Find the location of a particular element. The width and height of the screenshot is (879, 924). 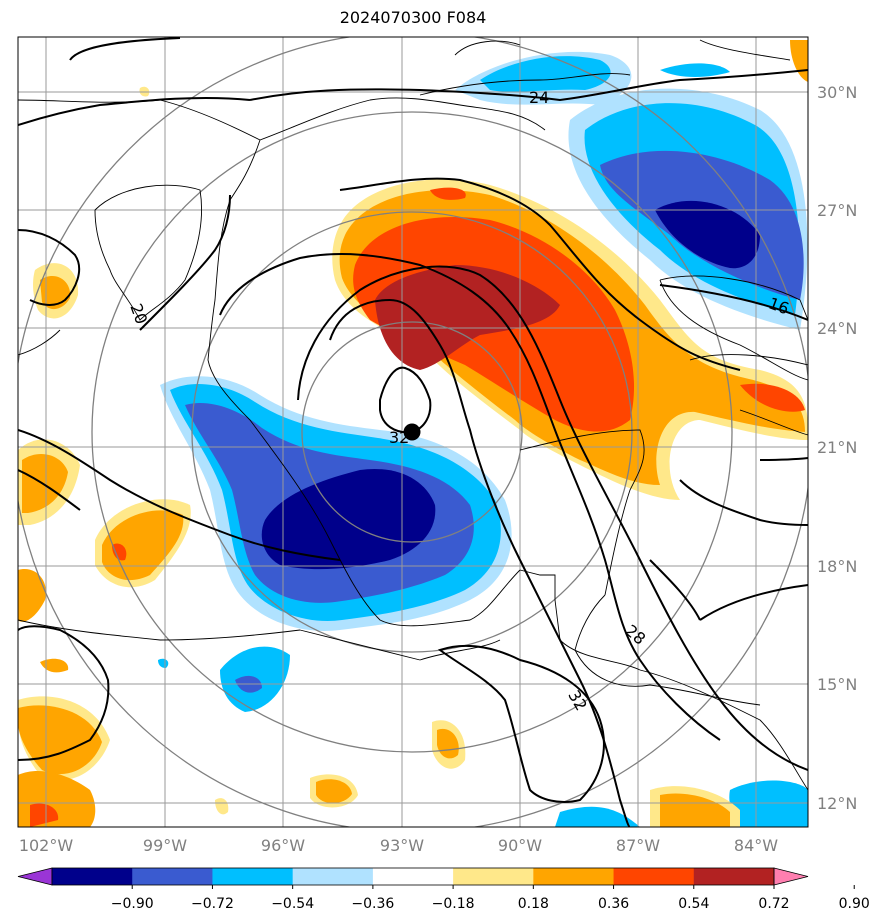

lat-label-27n: 27°N is located at coordinates (837, 210).